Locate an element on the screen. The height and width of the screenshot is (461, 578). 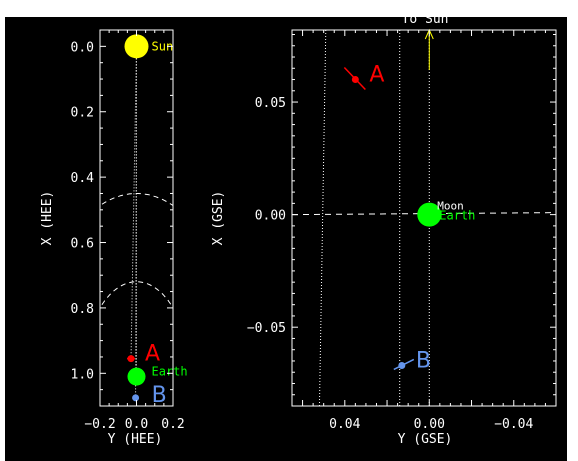
gse-x-tick-label: 0.04 is located at coordinates (344, 424).